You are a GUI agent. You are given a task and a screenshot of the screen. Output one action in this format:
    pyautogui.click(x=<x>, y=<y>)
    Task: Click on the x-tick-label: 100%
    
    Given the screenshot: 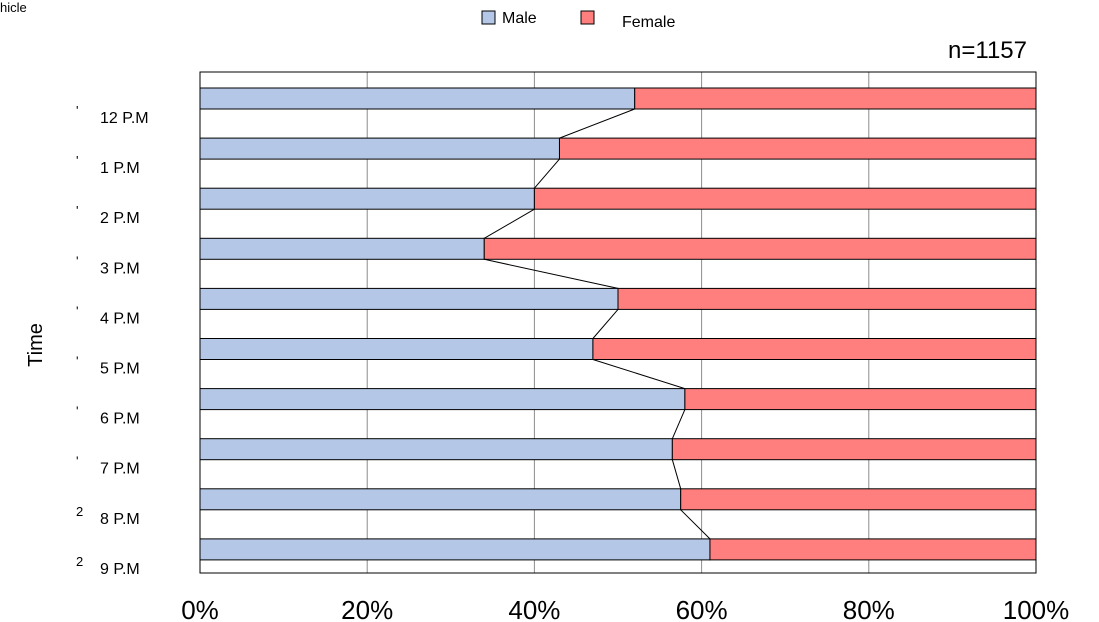 What is the action you would take?
    pyautogui.click(x=1036, y=608)
    